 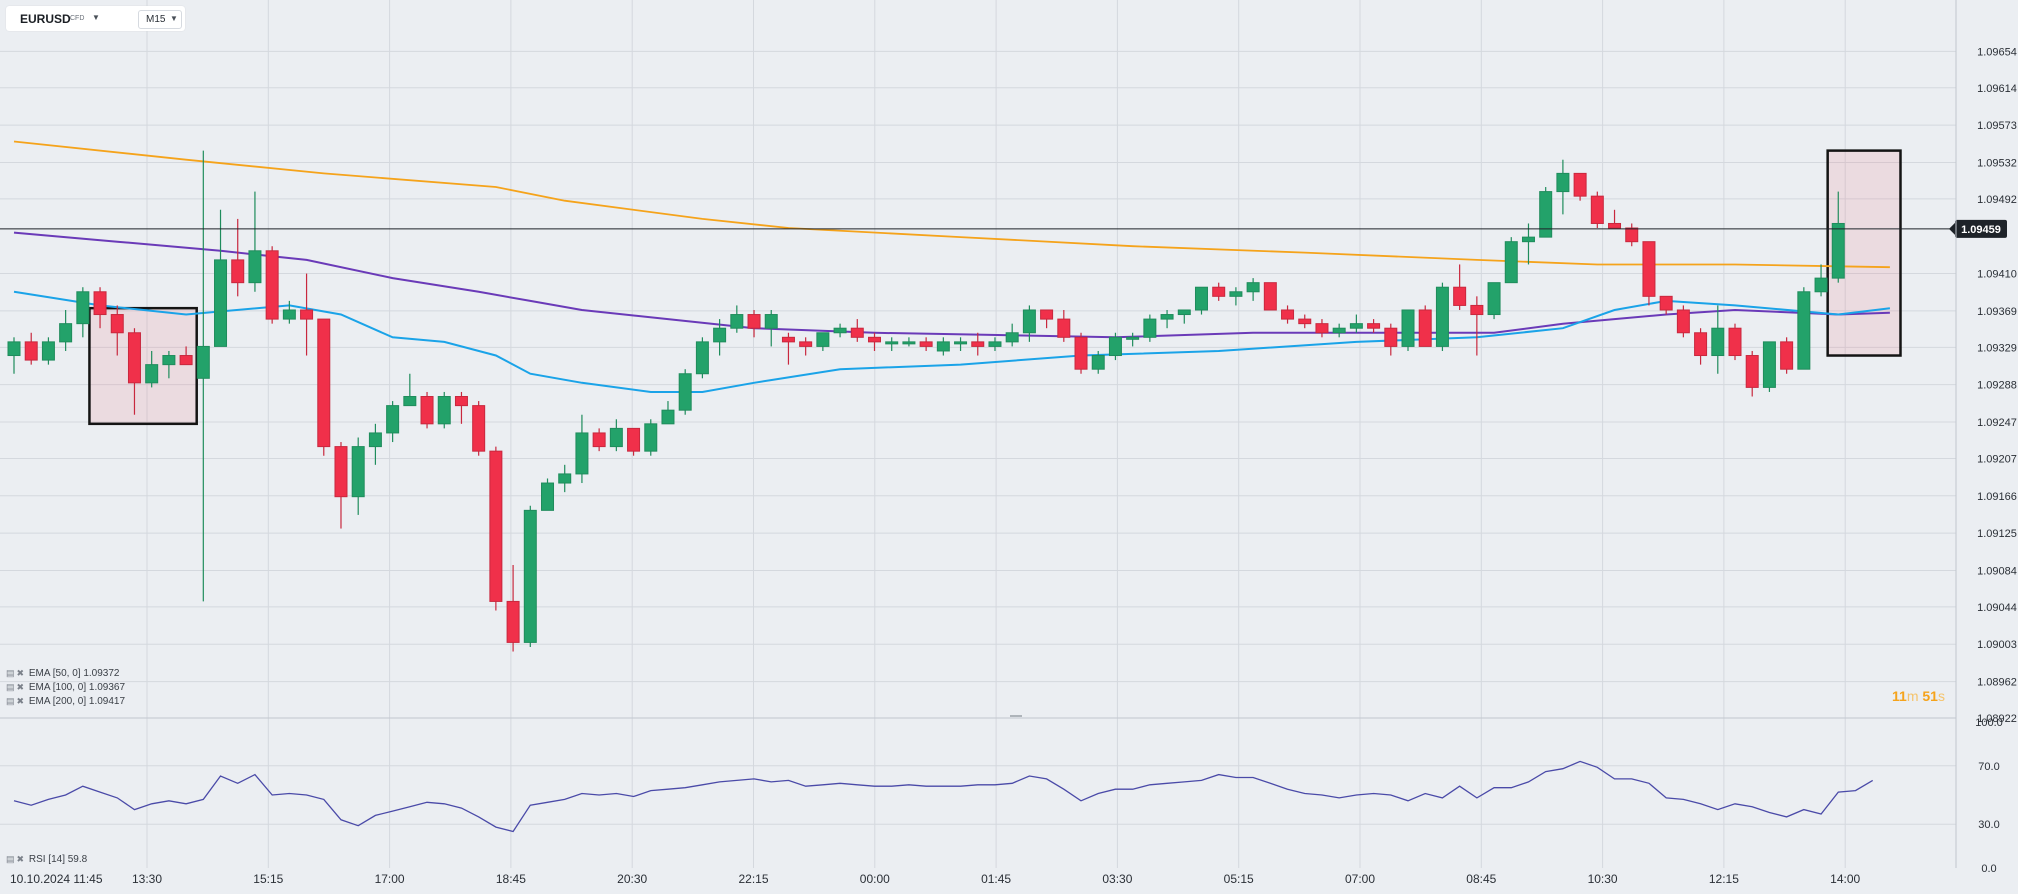 What do you see at coordinates (96, 17) in the screenshot?
I see `symbol-dropdown-icon: ▼` at bounding box center [96, 17].